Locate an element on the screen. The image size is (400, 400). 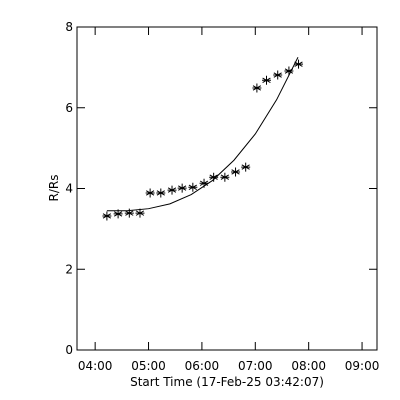
x-axis-label: Start Time (17-Feb-25 03:42:07) is located at coordinates (227, 382).